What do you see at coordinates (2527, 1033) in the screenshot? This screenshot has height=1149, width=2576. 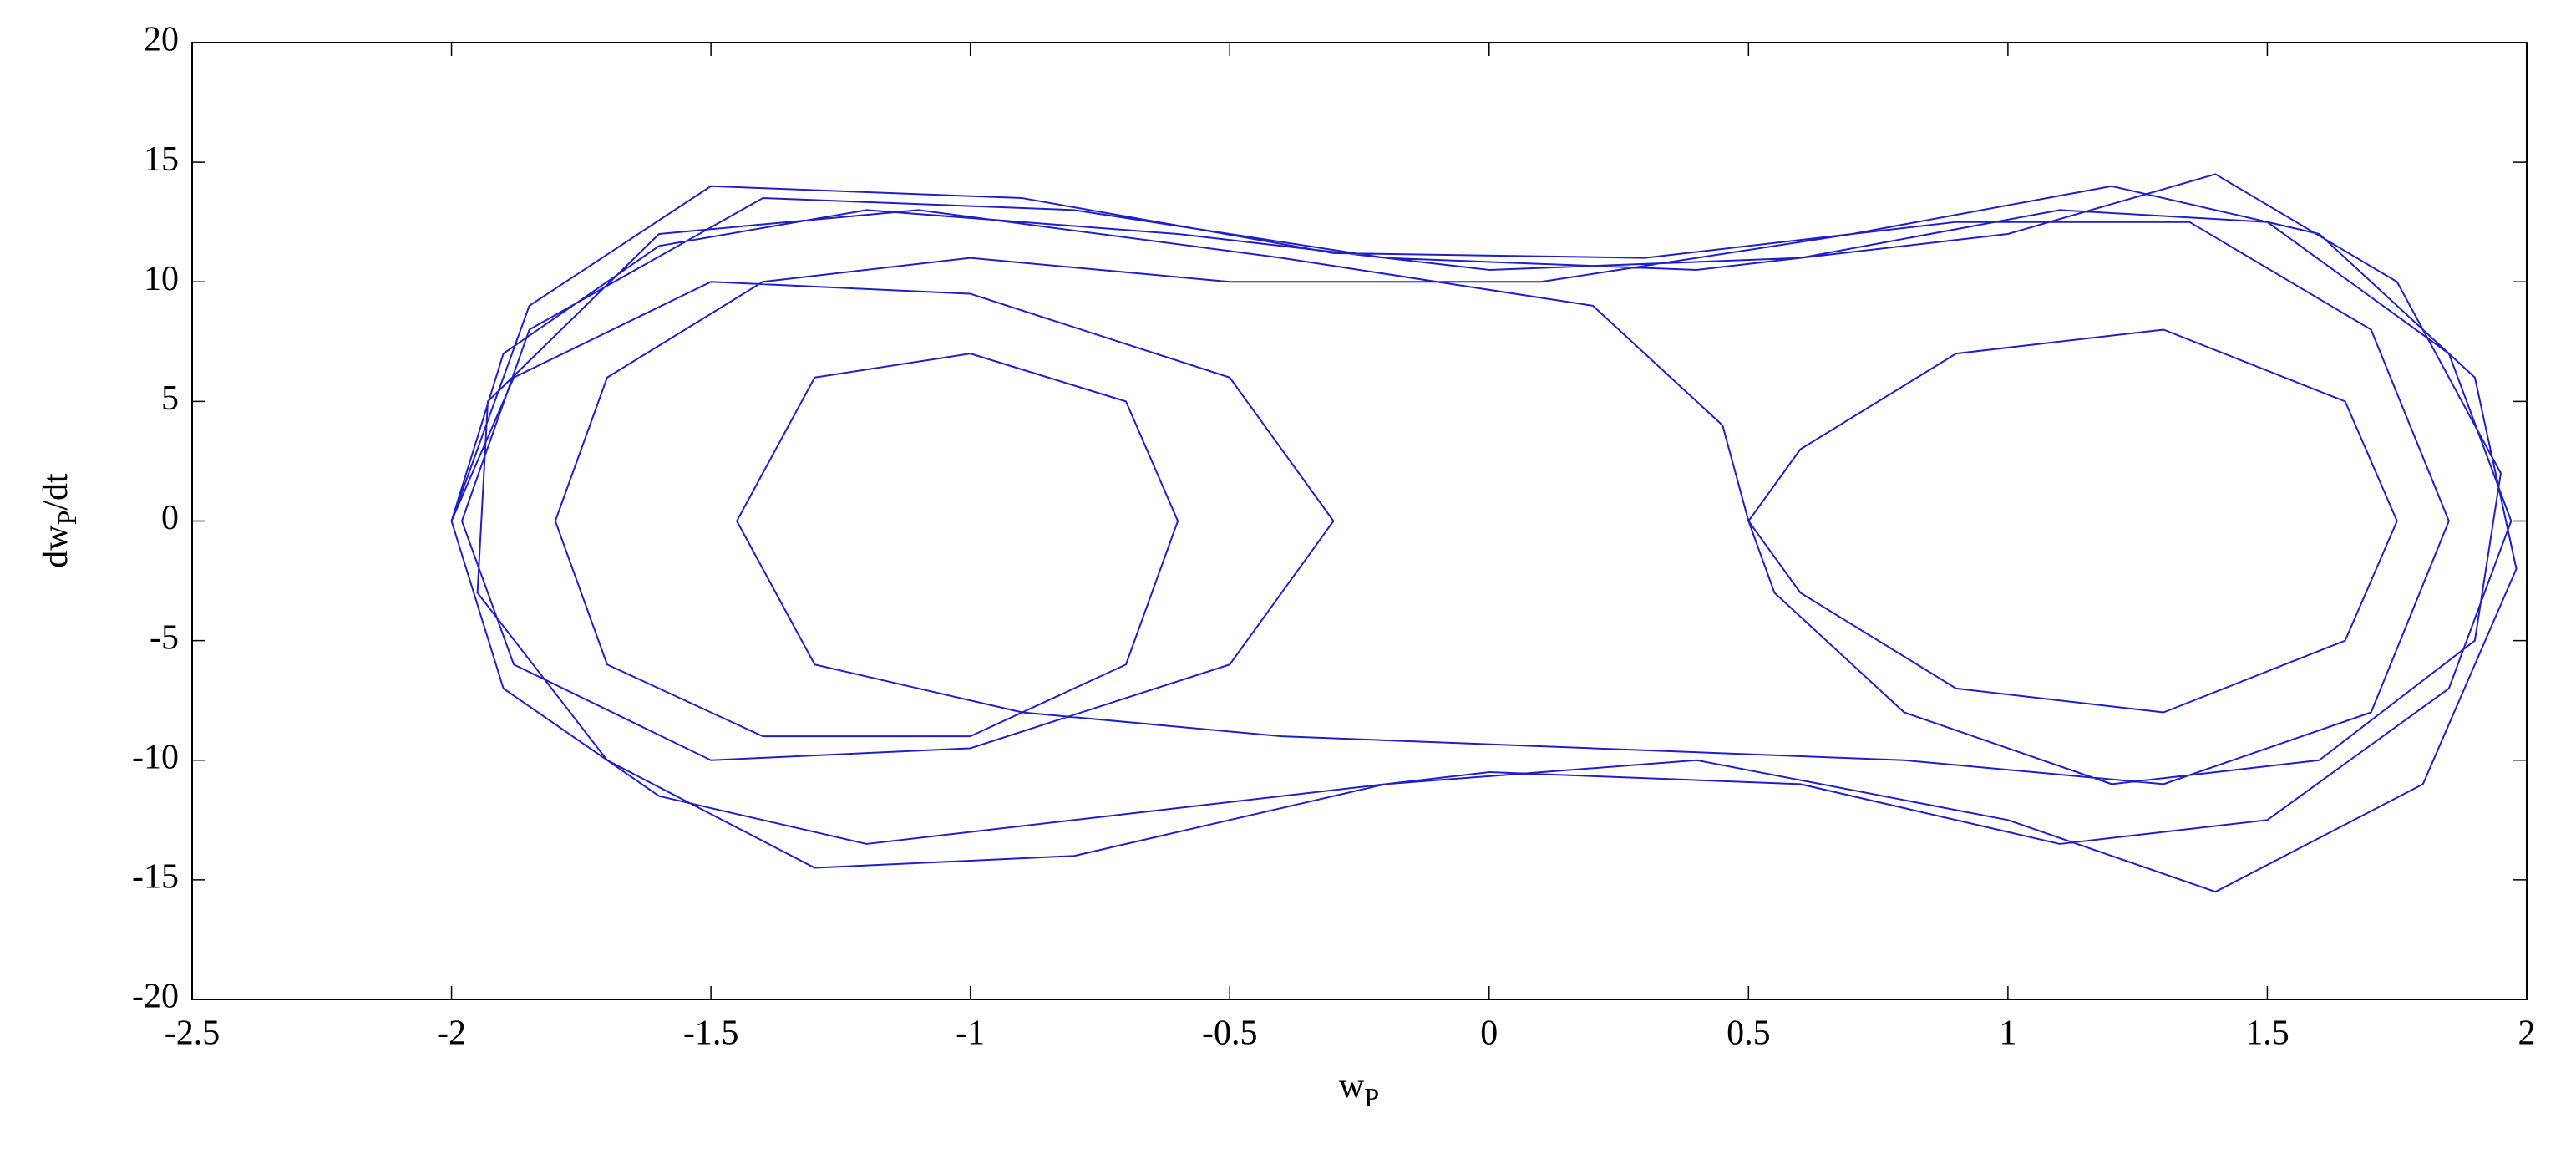 I see `x-tick-label: 2` at bounding box center [2527, 1033].